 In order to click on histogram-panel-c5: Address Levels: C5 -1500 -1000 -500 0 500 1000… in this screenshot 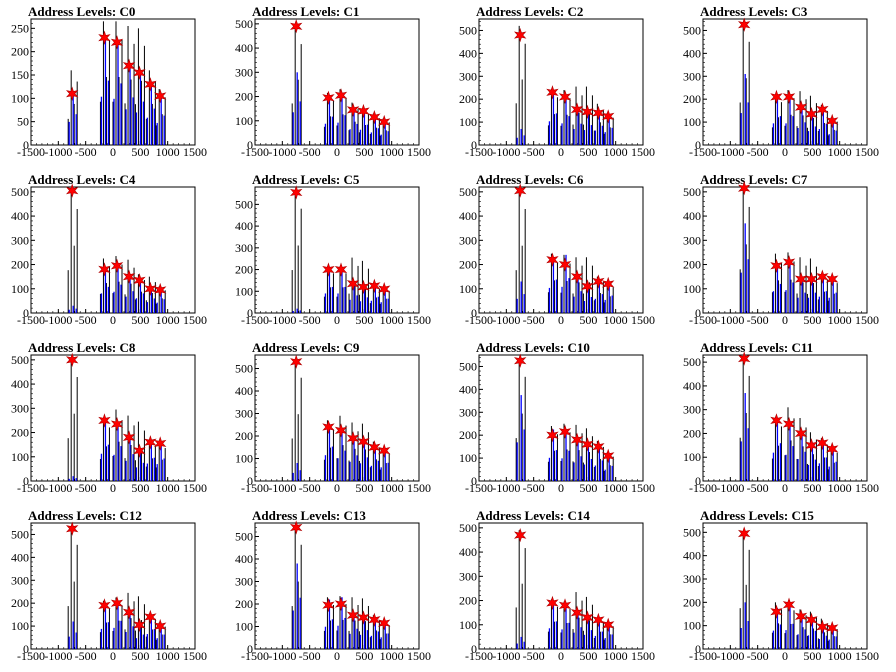, I will do `click(336, 252)`.